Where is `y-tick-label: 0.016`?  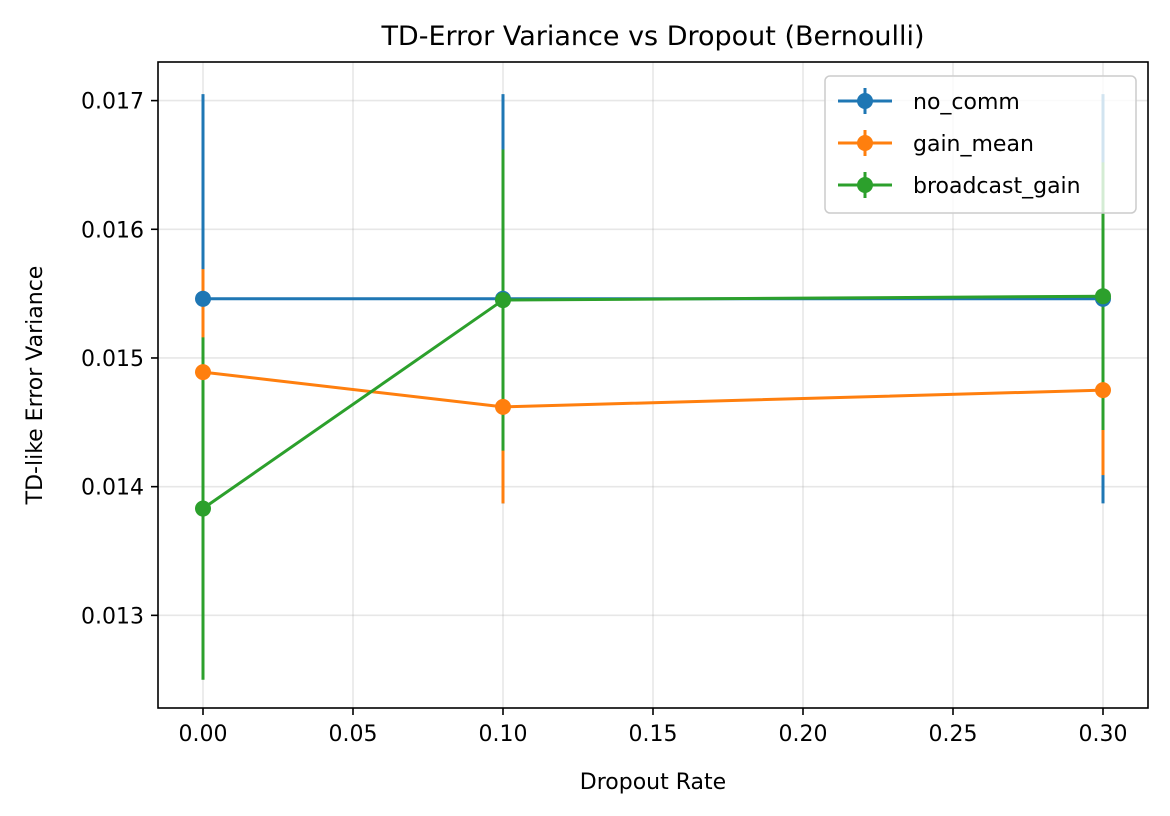 y-tick-label: 0.016 is located at coordinates (112, 230).